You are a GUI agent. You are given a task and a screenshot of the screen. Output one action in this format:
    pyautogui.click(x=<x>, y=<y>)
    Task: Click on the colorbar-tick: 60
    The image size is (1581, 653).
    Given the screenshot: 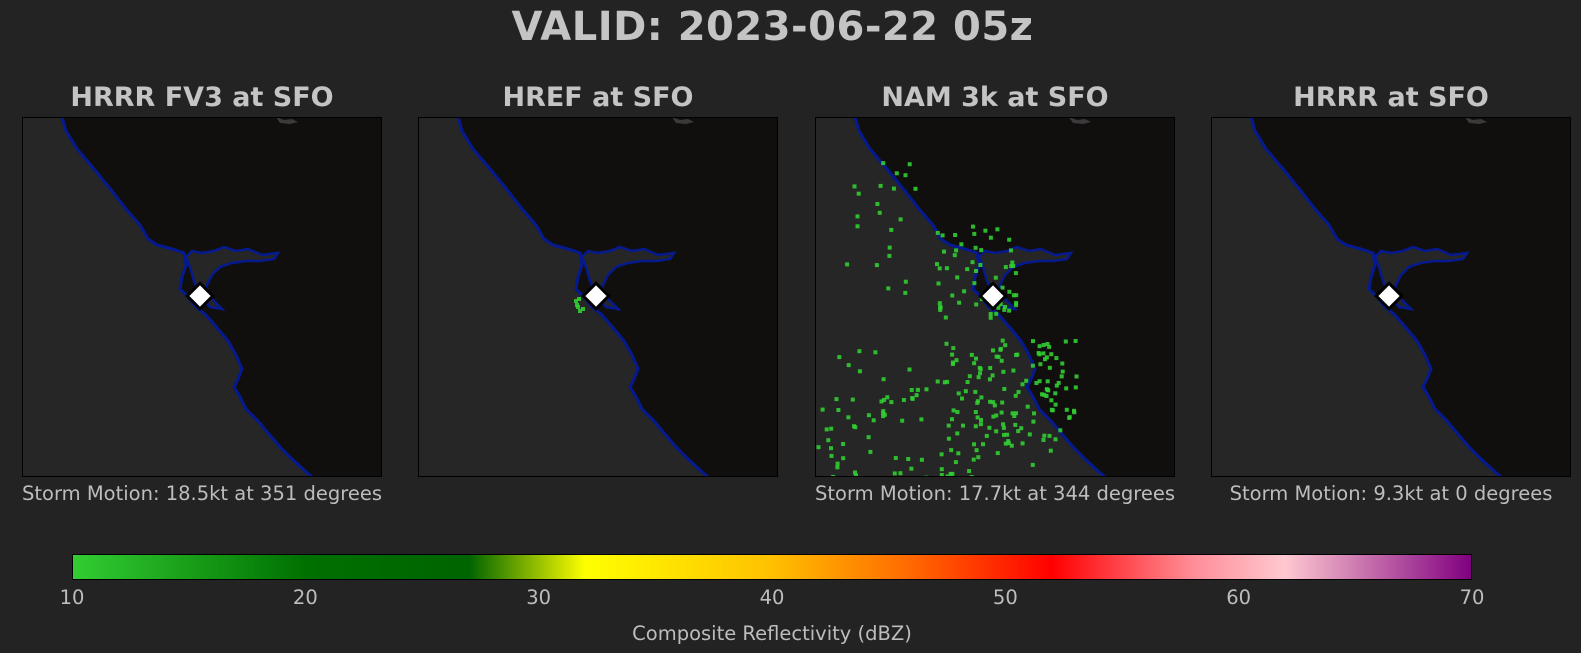 What is the action you would take?
    pyautogui.click(x=1239, y=597)
    